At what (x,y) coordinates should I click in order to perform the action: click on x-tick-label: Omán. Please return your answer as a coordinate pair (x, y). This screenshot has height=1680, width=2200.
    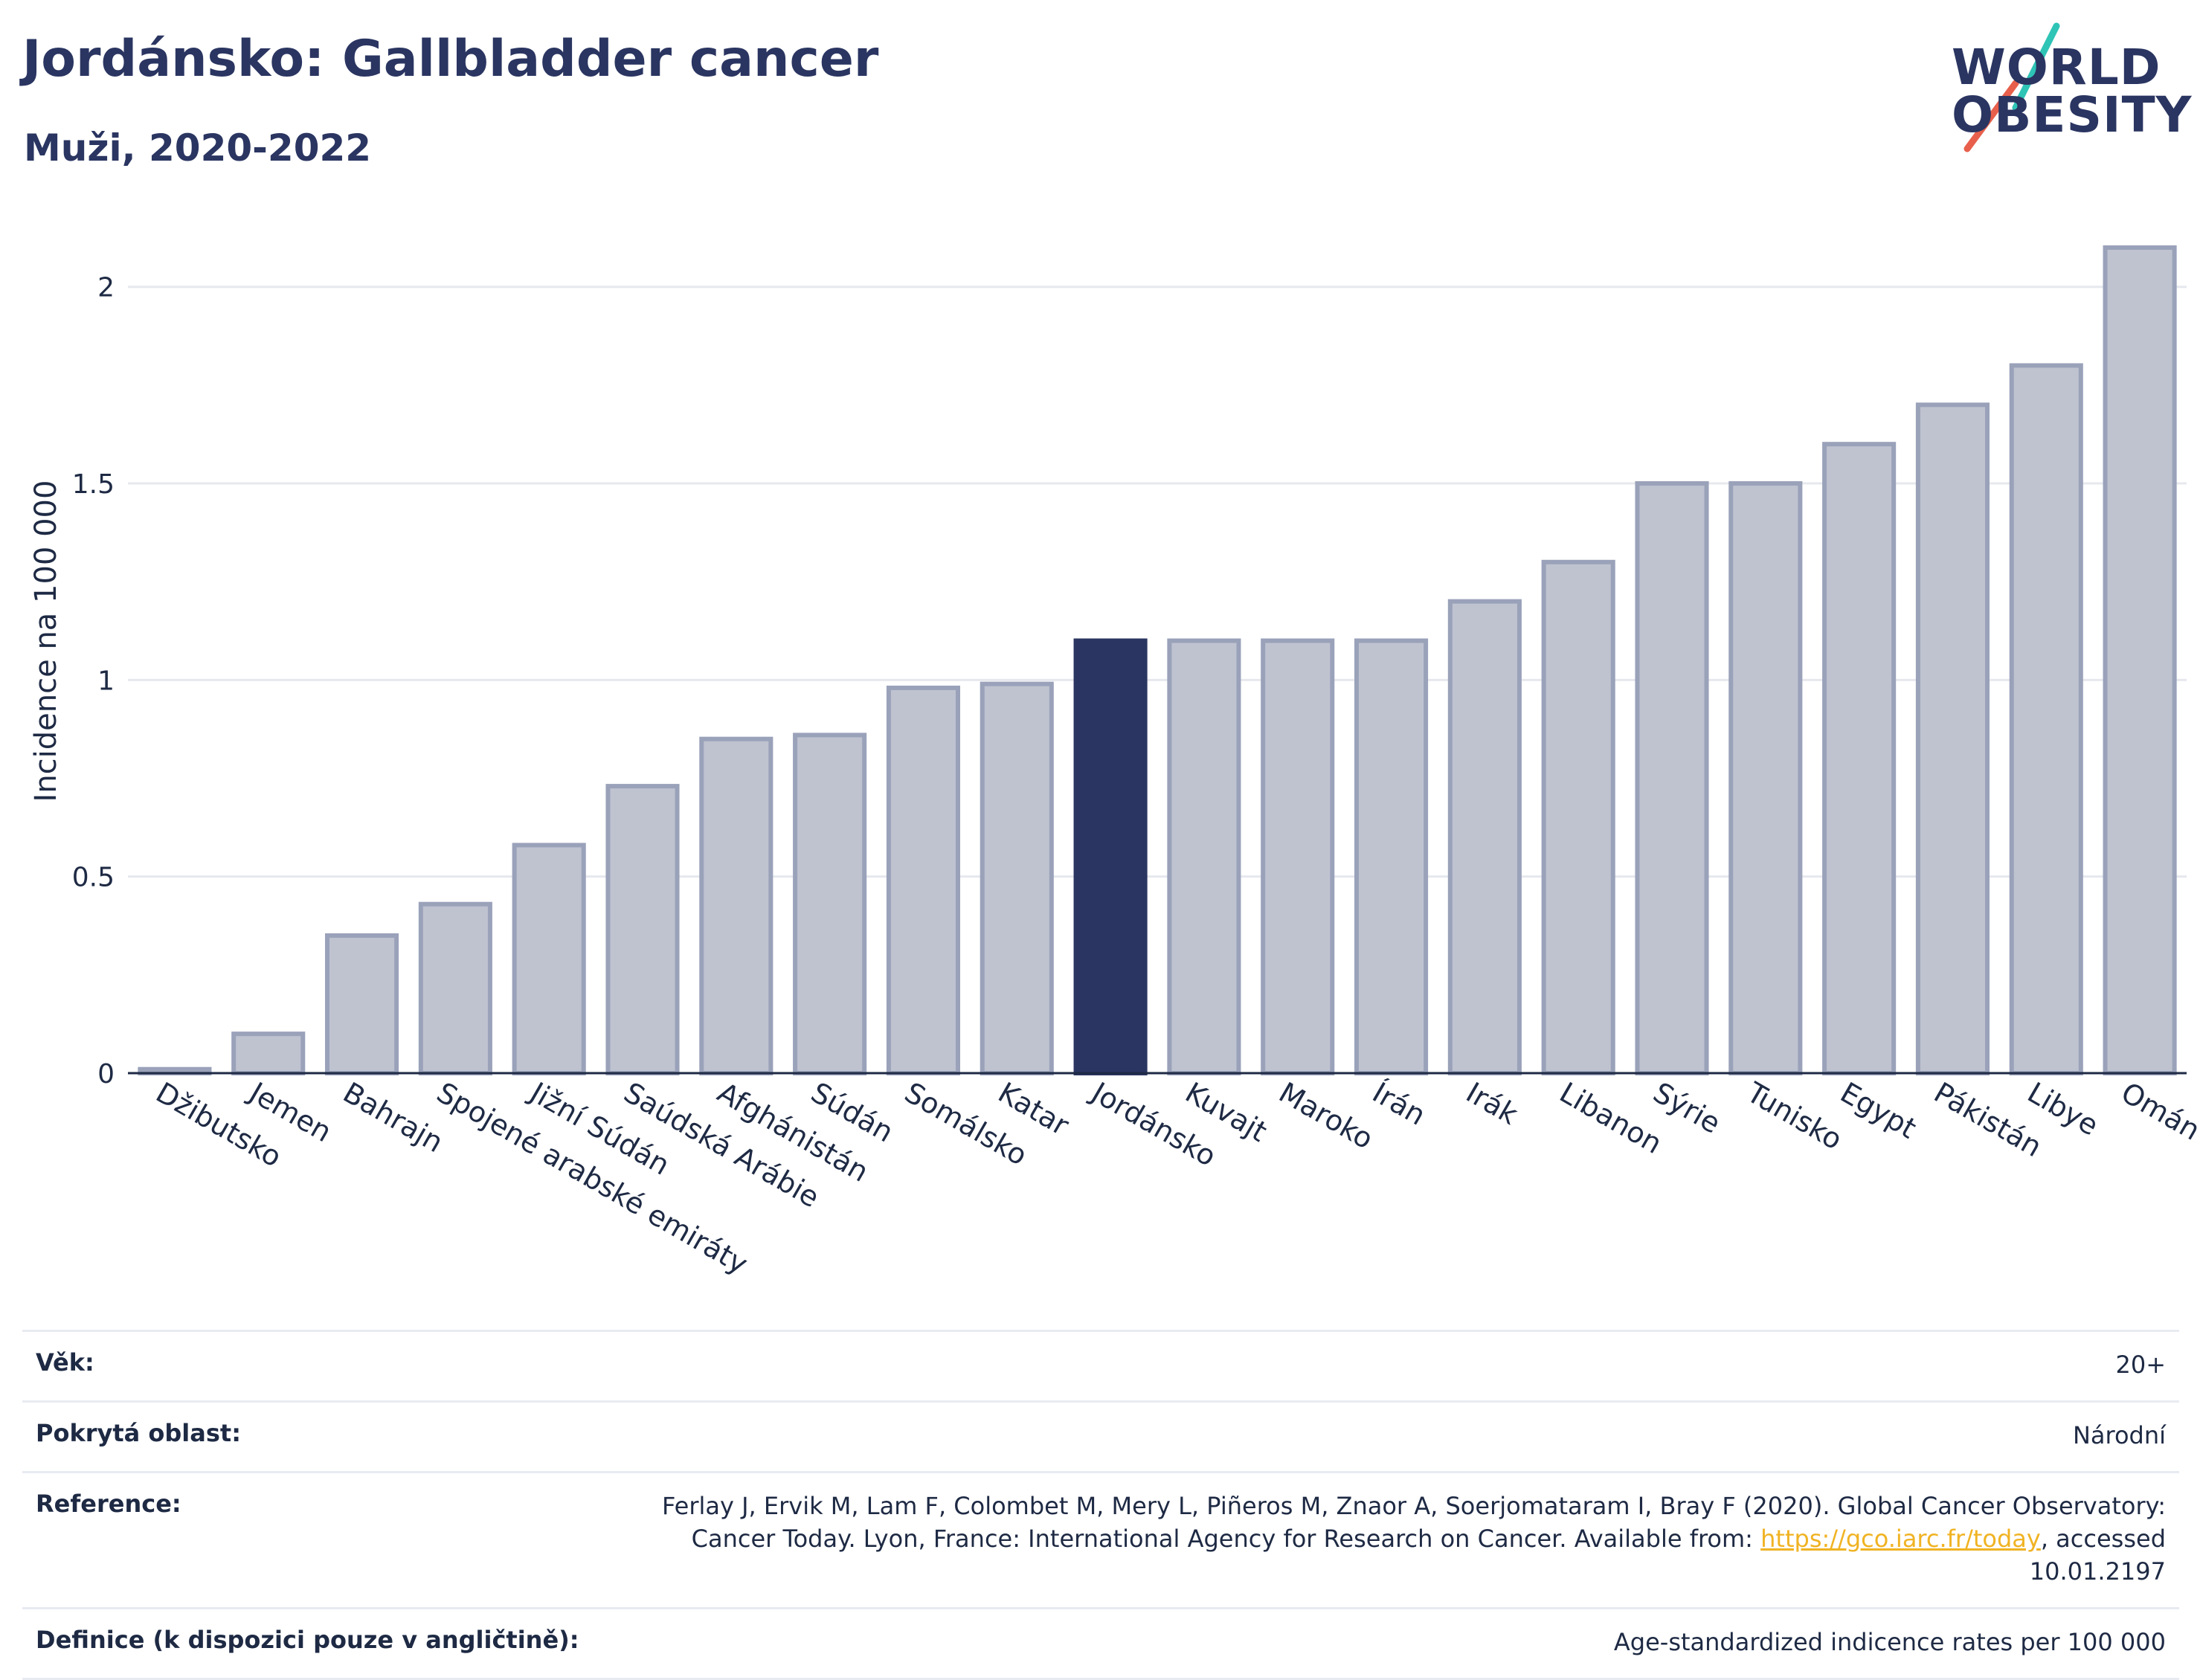
    Looking at the image, I should click on (2158, 1111).